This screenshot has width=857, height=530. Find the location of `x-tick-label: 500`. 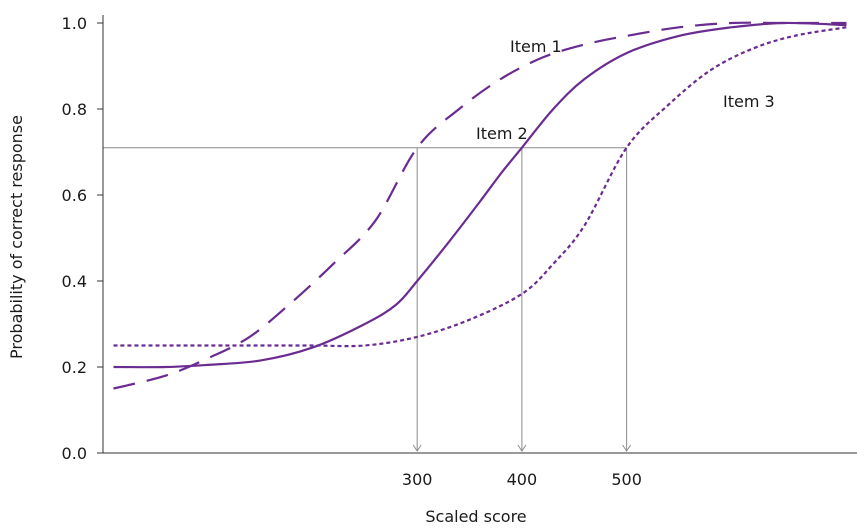

x-tick-label: 500 is located at coordinates (626, 479).